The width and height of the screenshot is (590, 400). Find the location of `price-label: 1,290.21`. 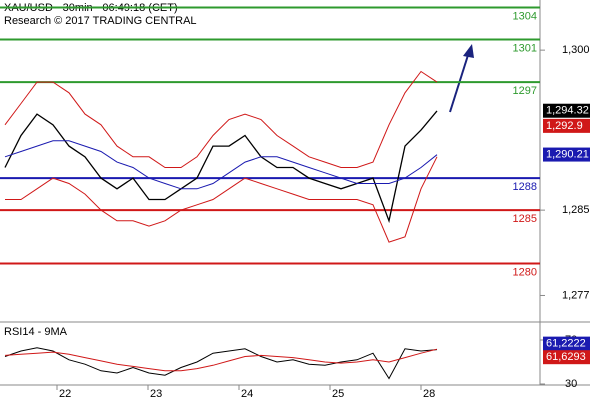

price-label: 1,290.21 is located at coordinates (567, 154).